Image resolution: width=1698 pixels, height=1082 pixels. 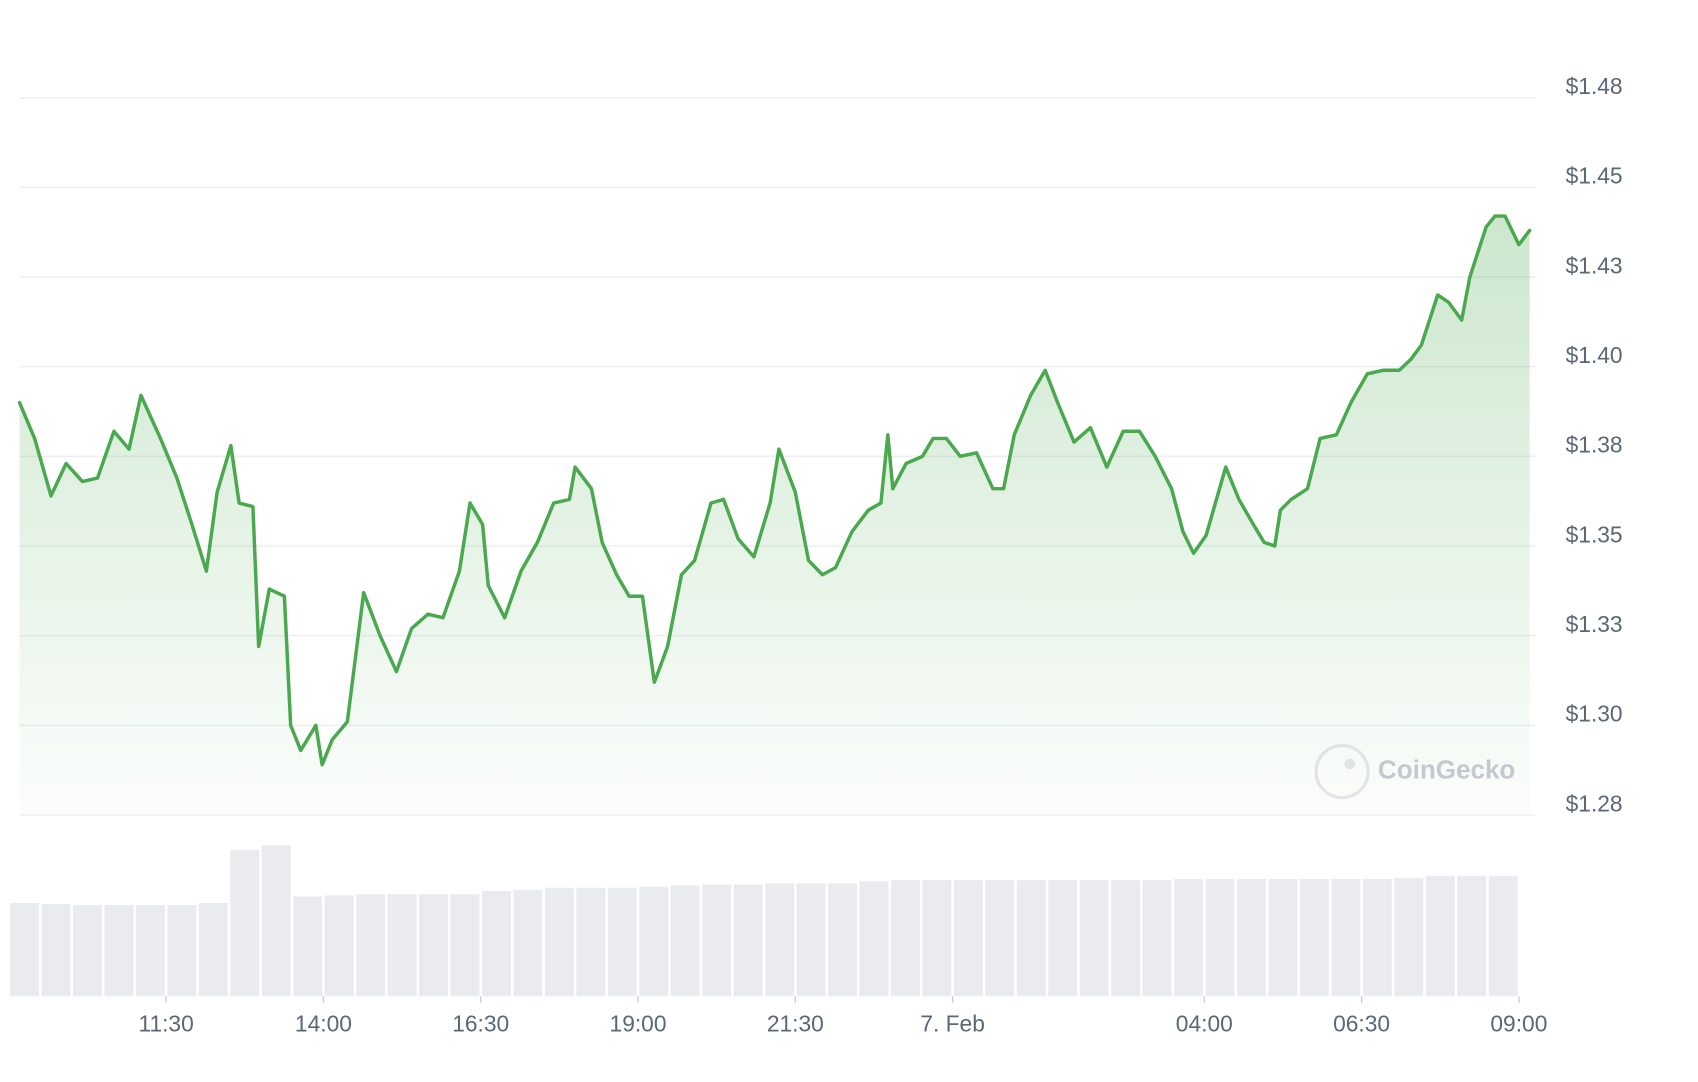 What do you see at coordinates (1594, 803) in the screenshot?
I see `y-tick-label: $1.28` at bounding box center [1594, 803].